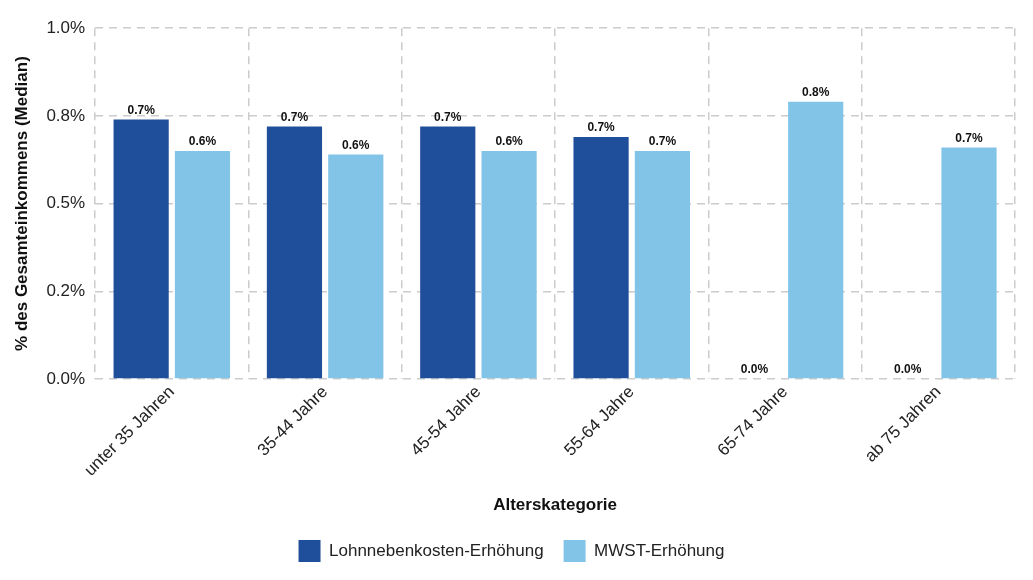  I want to click on y-tick-label: 0.0%, so click(66, 378).